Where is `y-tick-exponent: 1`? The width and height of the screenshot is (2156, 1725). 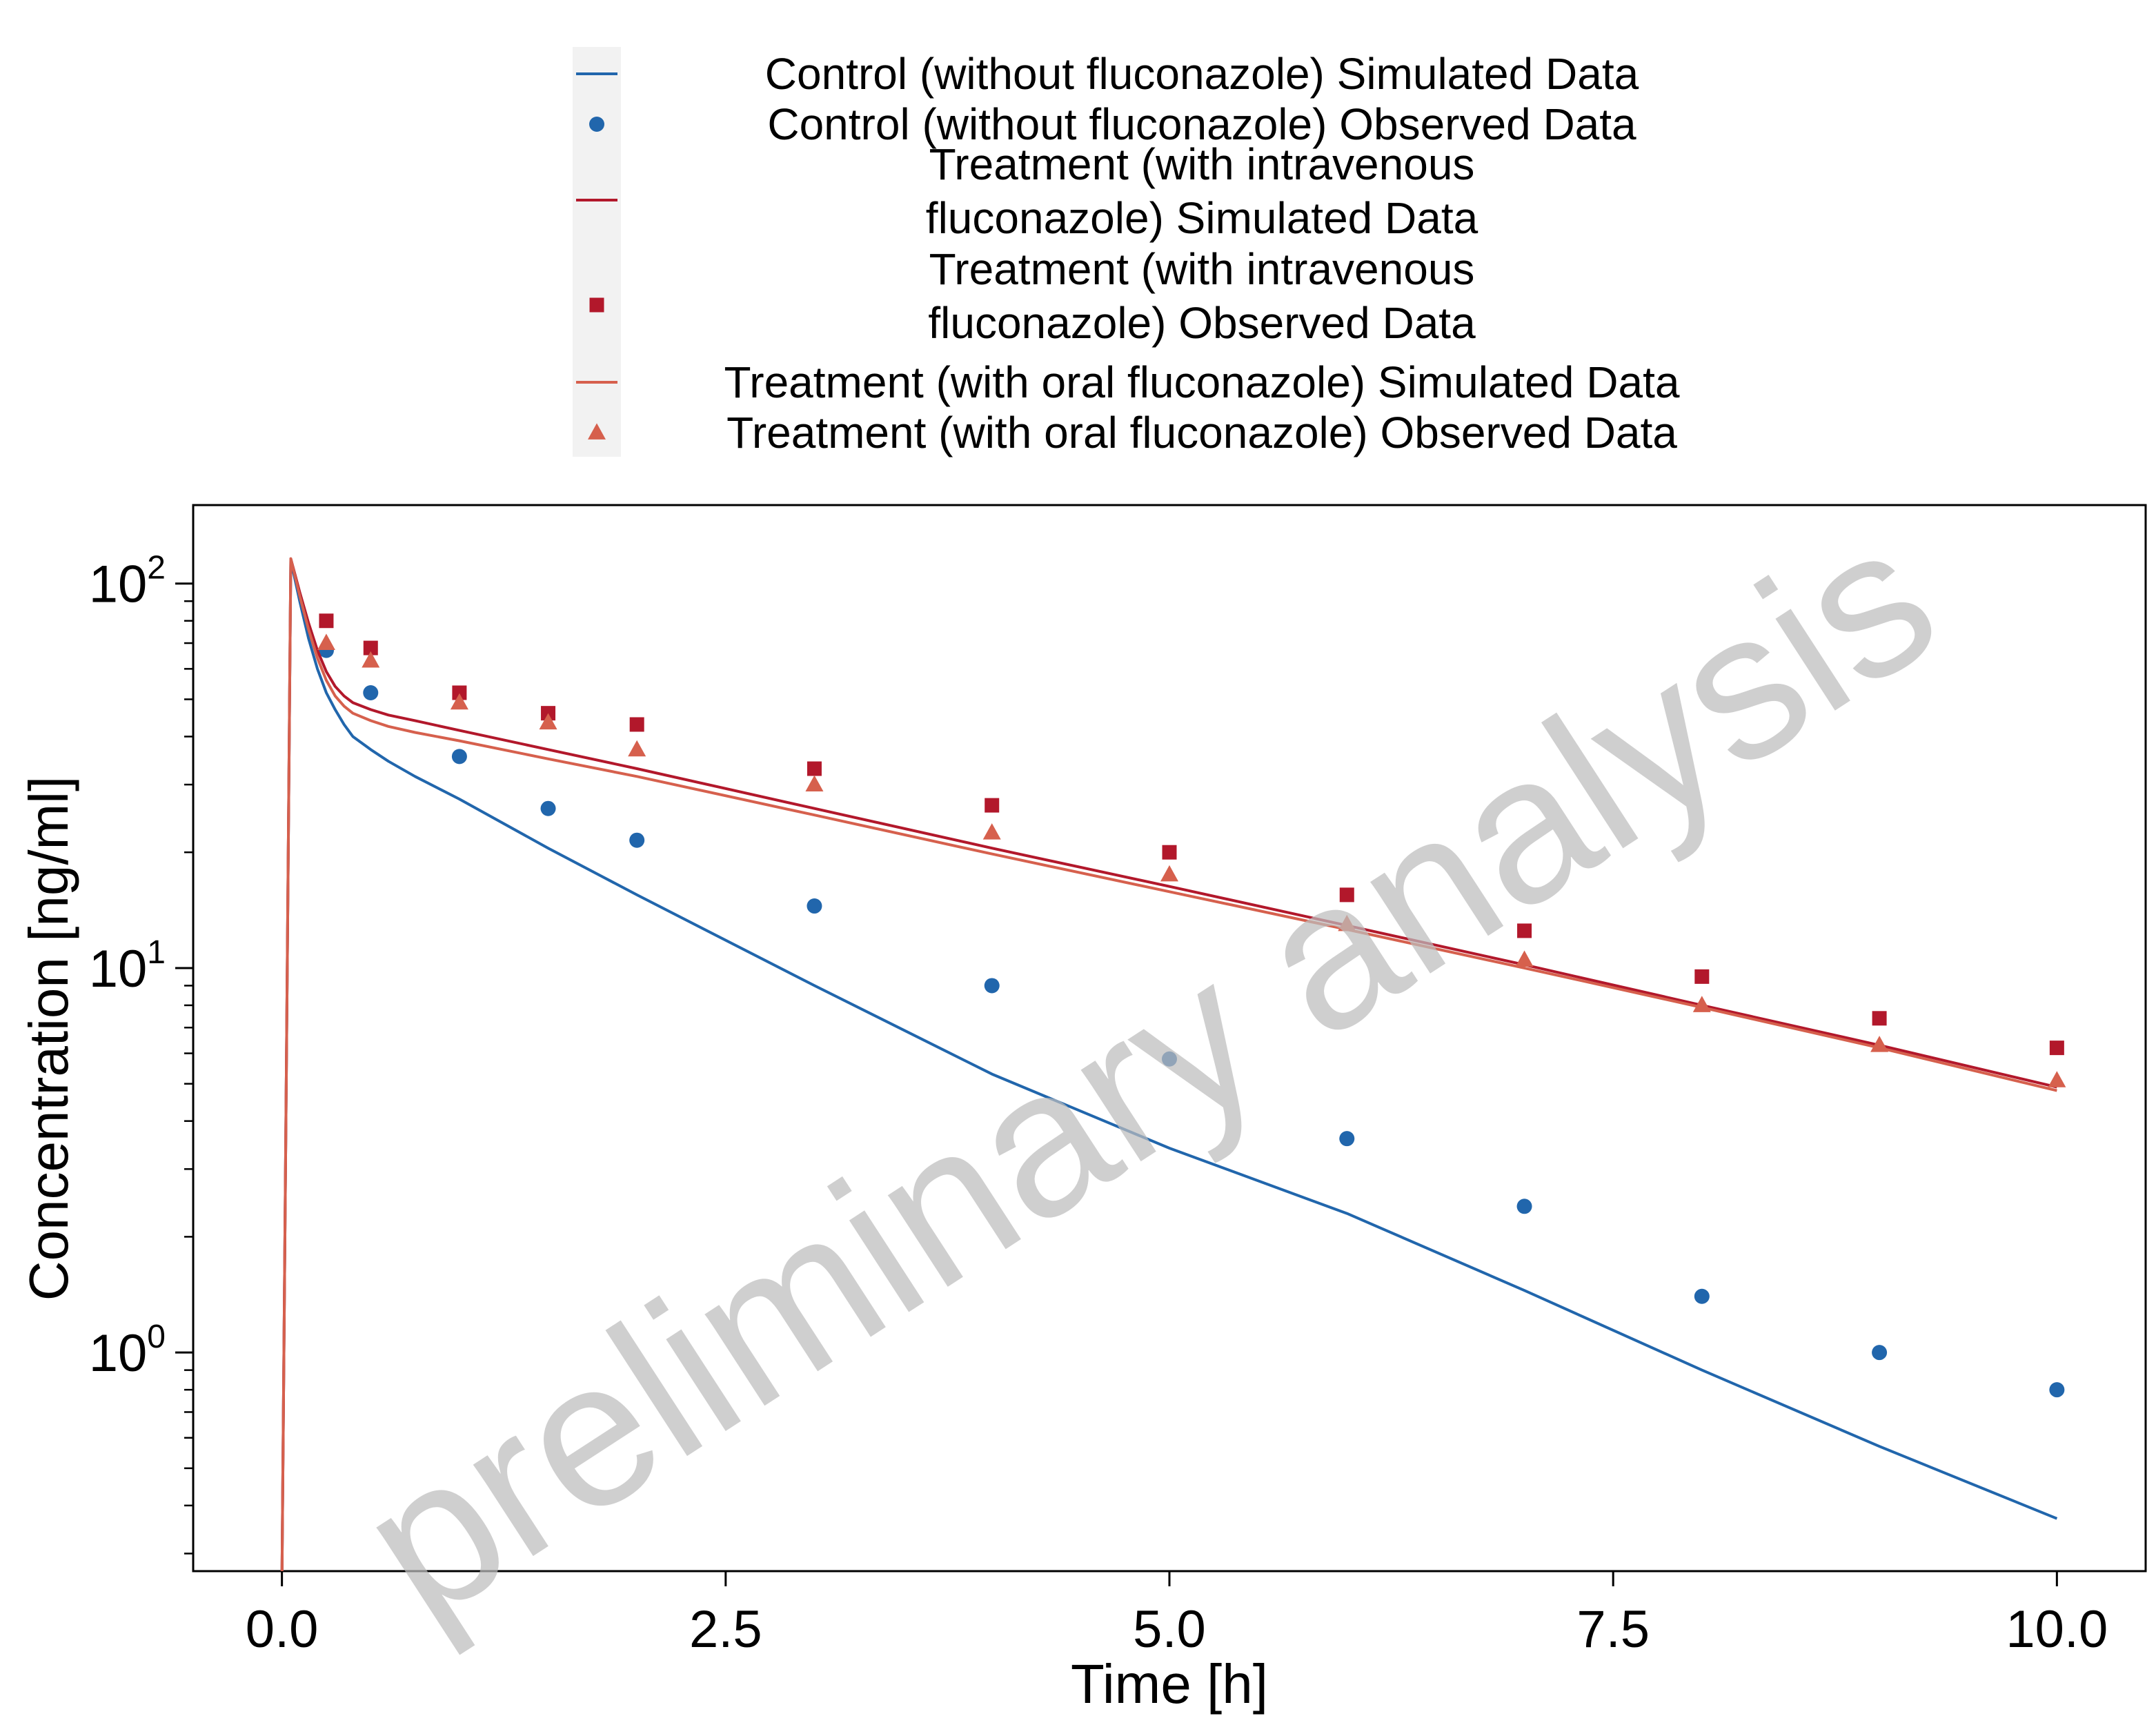
y-tick-exponent: 1 is located at coordinates (156, 952).